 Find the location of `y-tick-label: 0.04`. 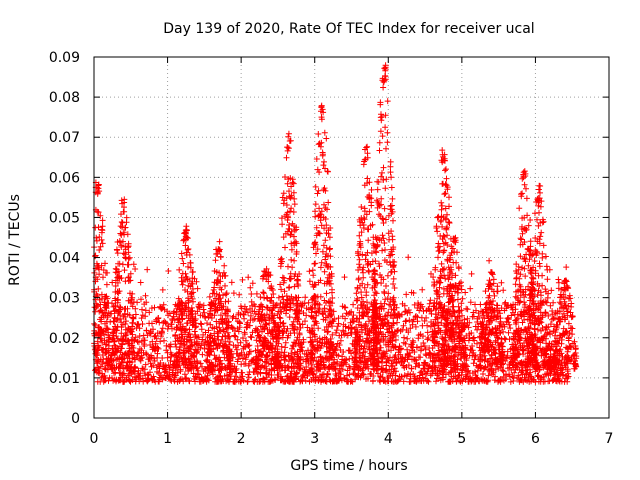

y-tick-label: 0.04 is located at coordinates (64, 259).